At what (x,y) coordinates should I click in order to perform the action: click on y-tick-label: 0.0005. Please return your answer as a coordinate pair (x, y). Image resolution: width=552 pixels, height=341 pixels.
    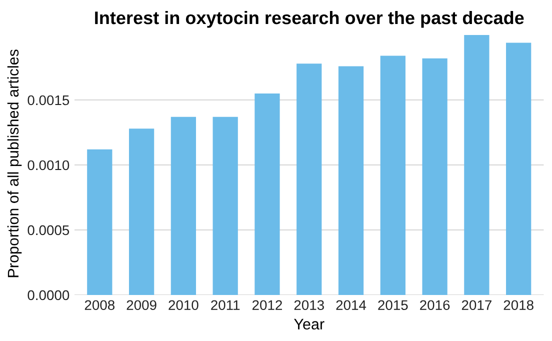
    Looking at the image, I should click on (49, 230).